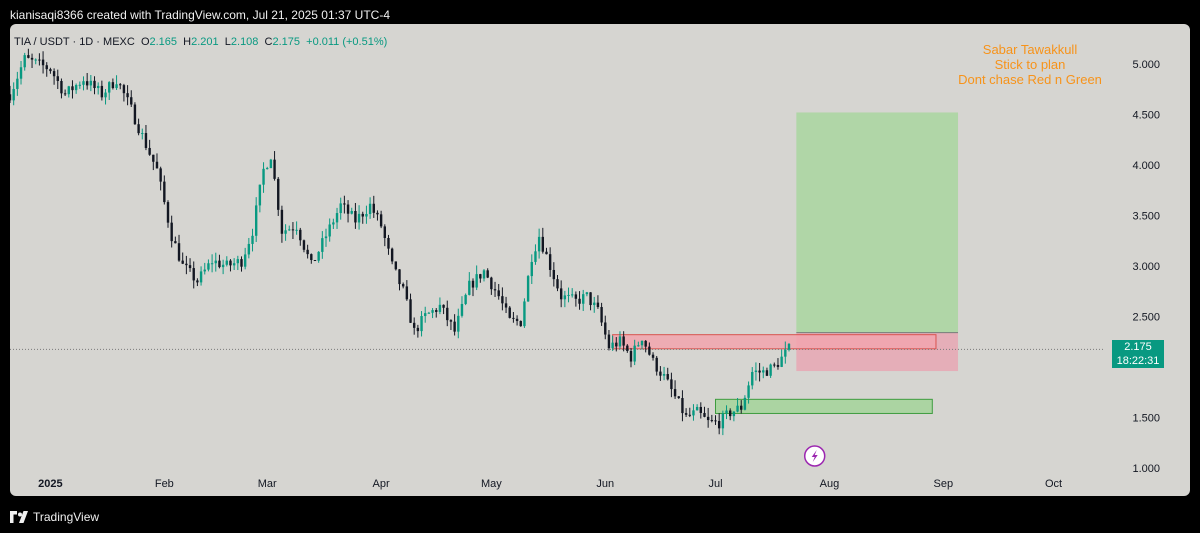 Image resolution: width=1200 pixels, height=533 pixels. I want to click on y-tick-label: 4.500, so click(1146, 116).